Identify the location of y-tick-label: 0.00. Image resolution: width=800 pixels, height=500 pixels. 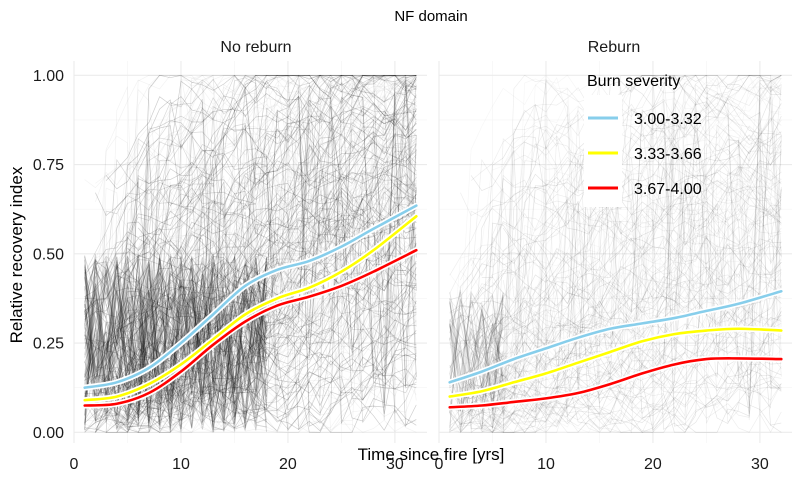
(48, 433).